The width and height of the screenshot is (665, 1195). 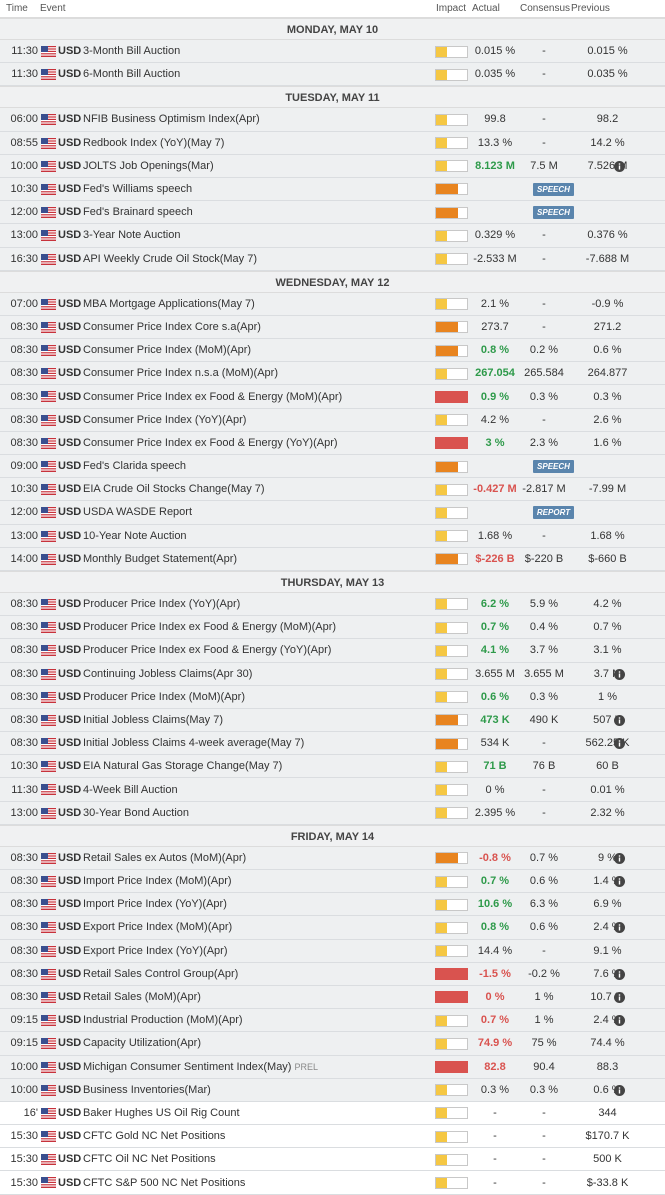 I want to click on event-row: 12:00 USD USDA WASDE Report REPORT, so click(x=332, y=513).